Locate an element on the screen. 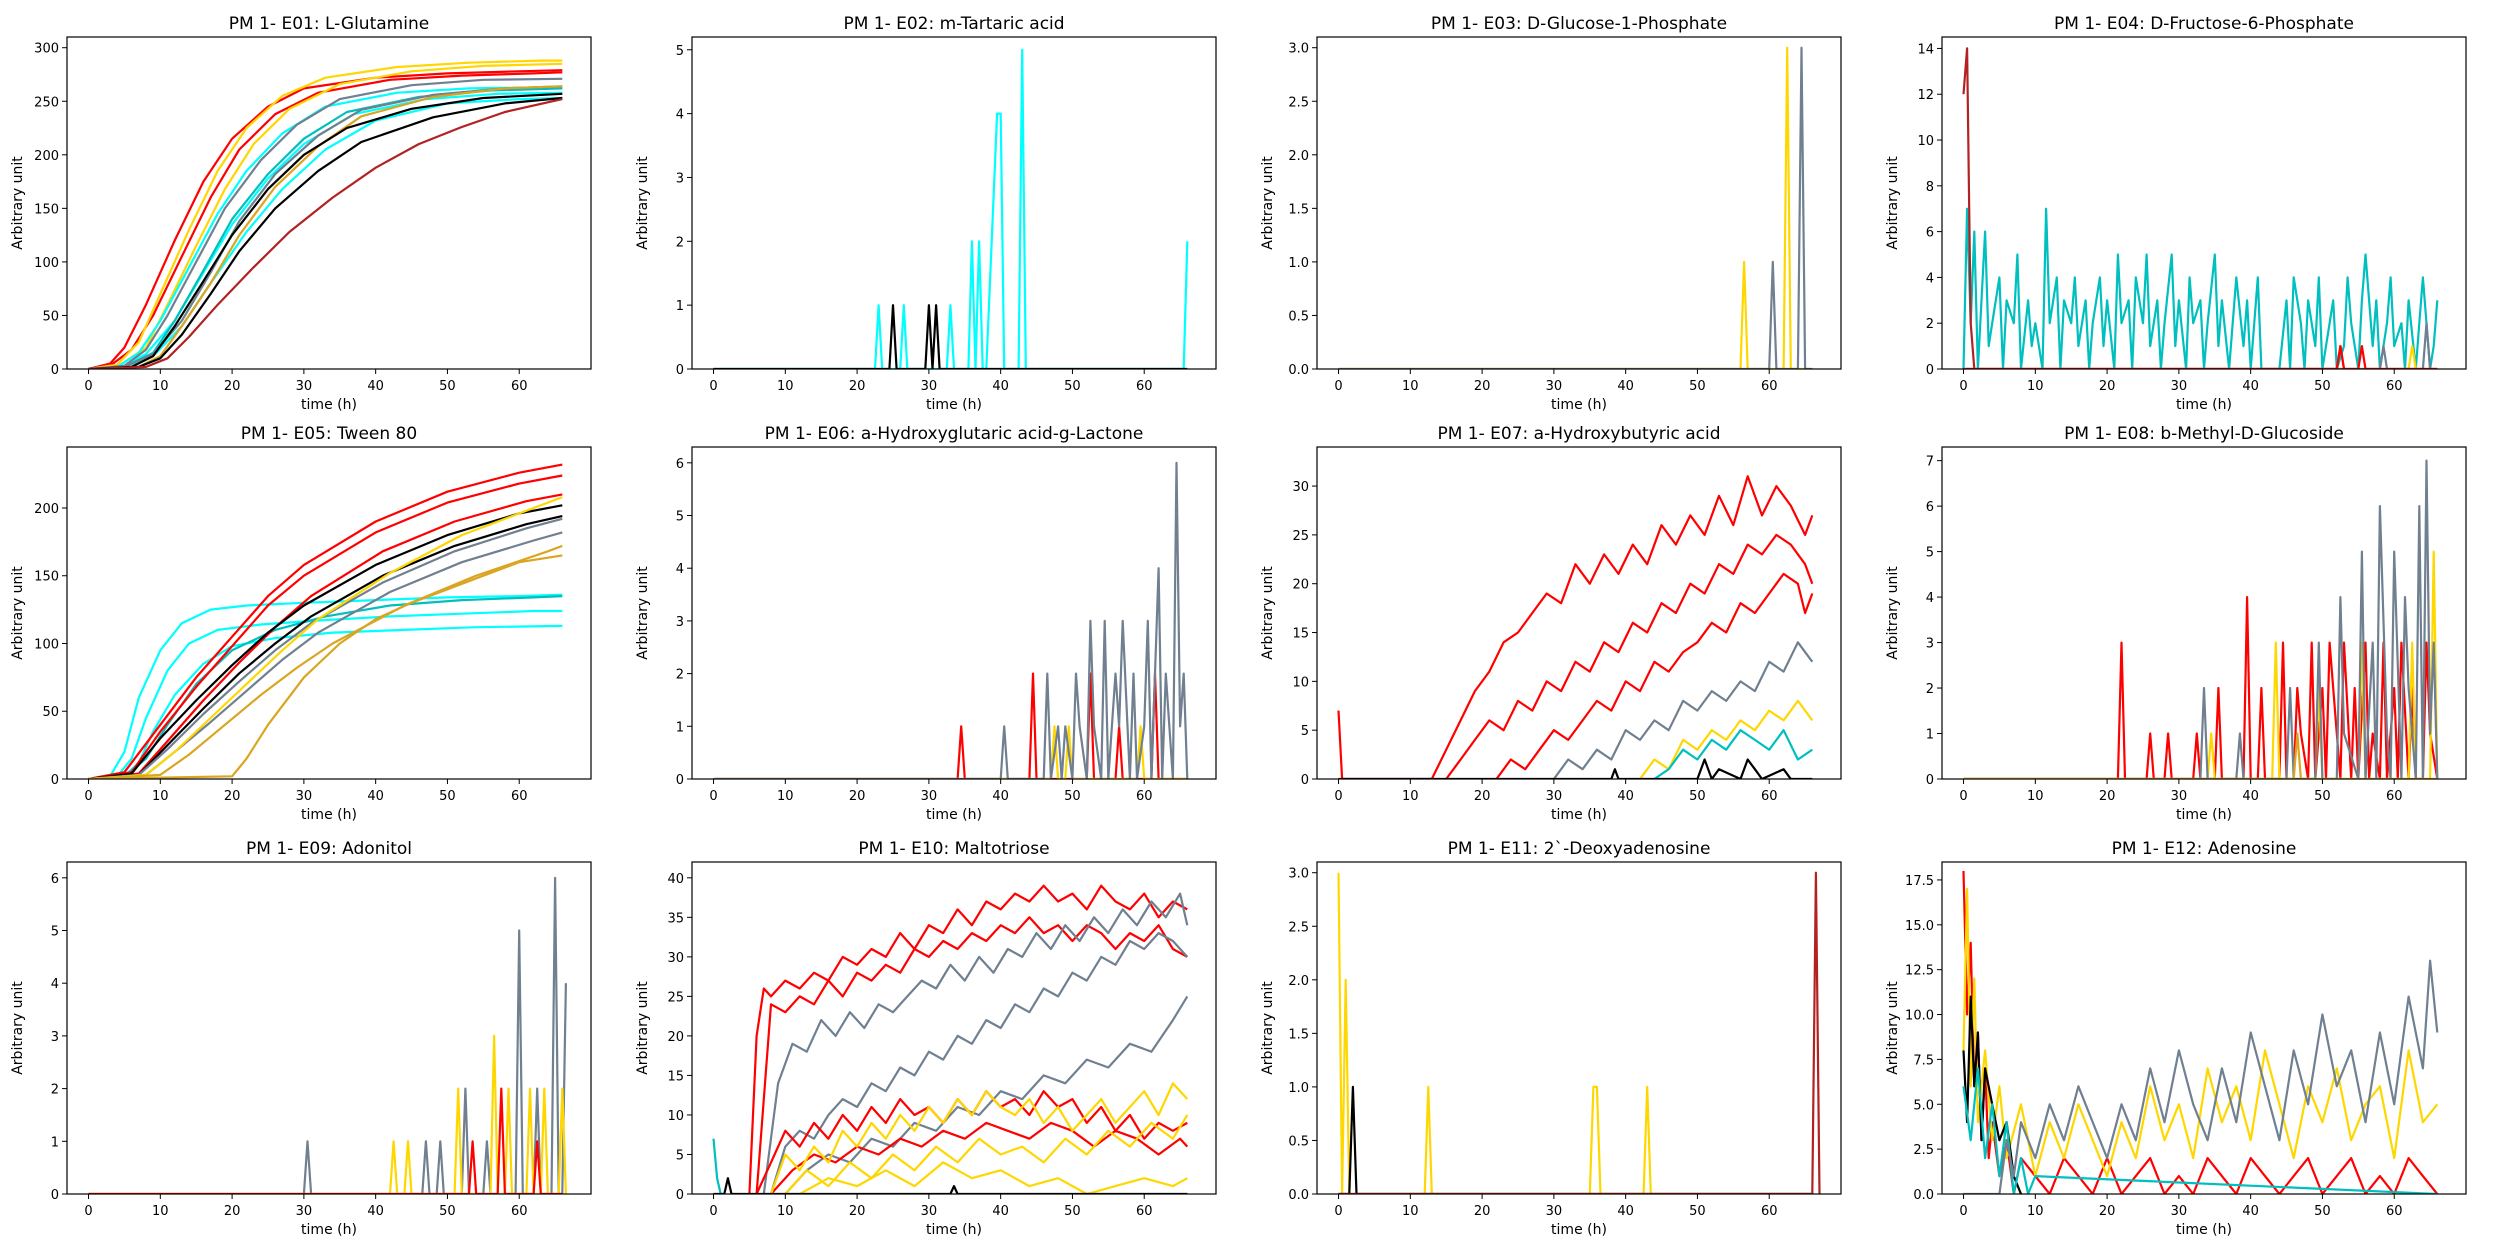 Image resolution: width=2500 pixels, height=1250 pixels. subplot-title: PM 1- E01: L-Glutamine is located at coordinates (329, 24).